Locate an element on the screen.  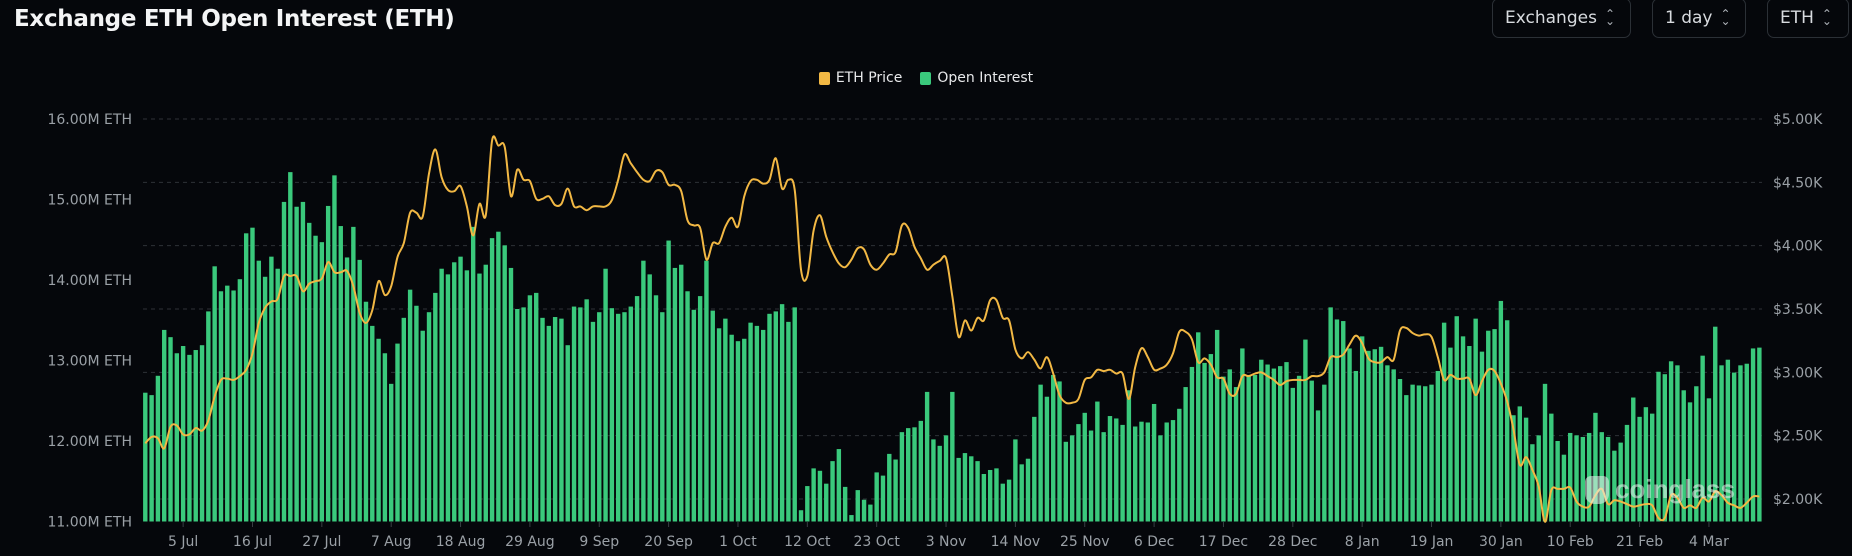
unit-select: ETH ⌃ ⌄ is located at coordinates (1808, 19).